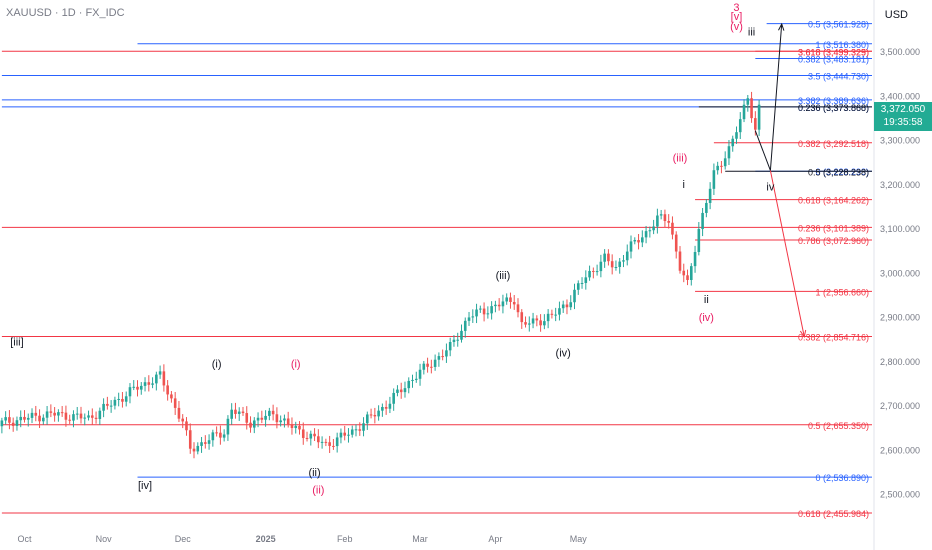  Describe the element at coordinates (900, 52) in the screenshot. I see `y-tick-label: 3,500.000` at that location.